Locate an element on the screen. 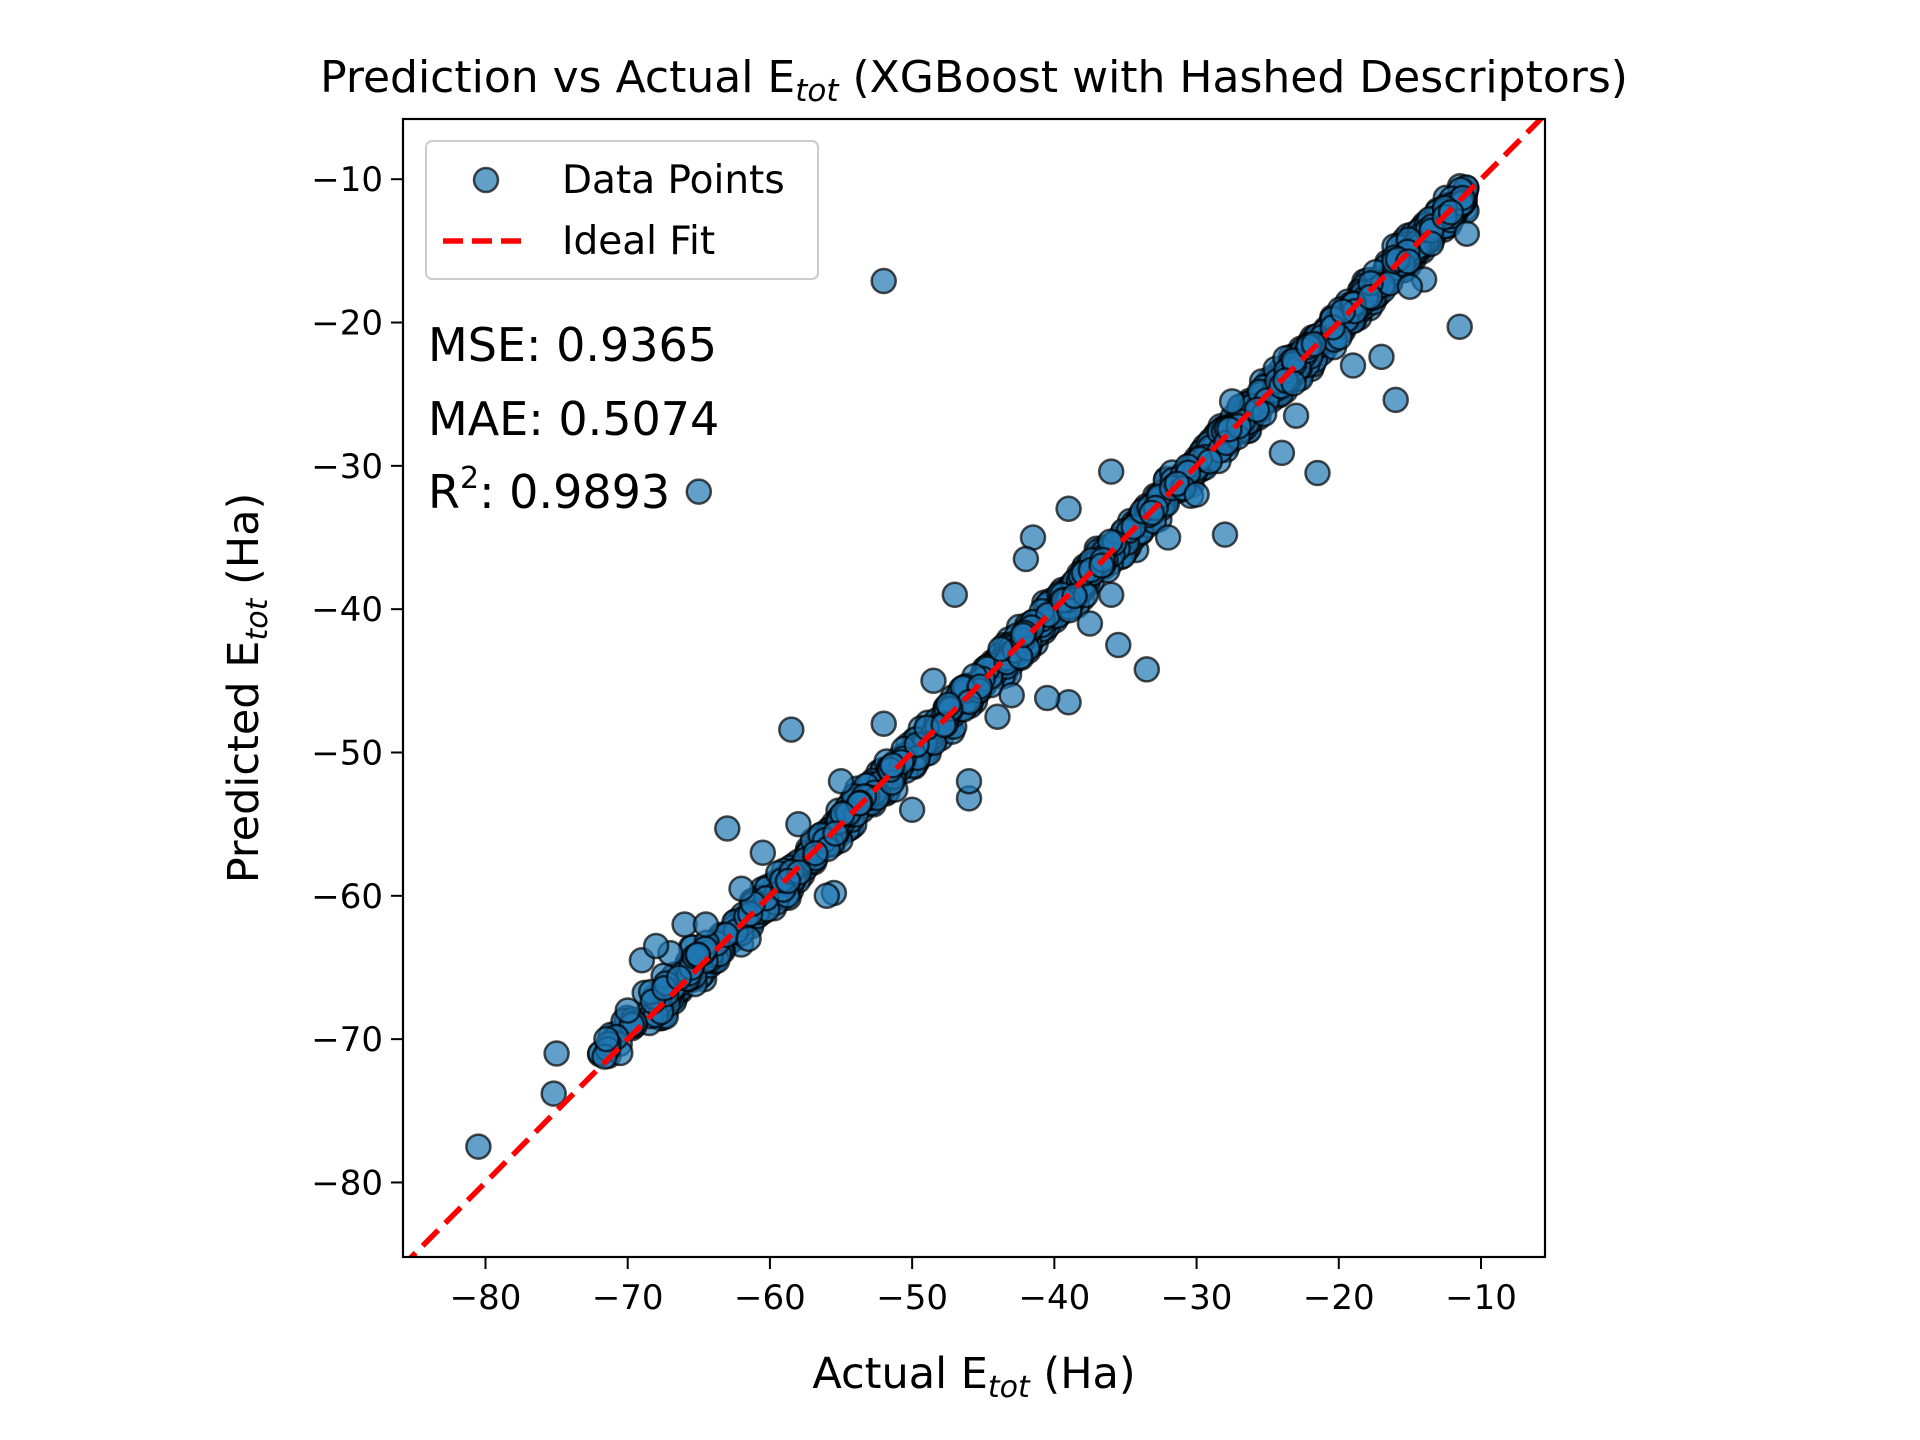 The width and height of the screenshot is (1920, 1440). x-tick-label: −20 is located at coordinates (1339, 1298).